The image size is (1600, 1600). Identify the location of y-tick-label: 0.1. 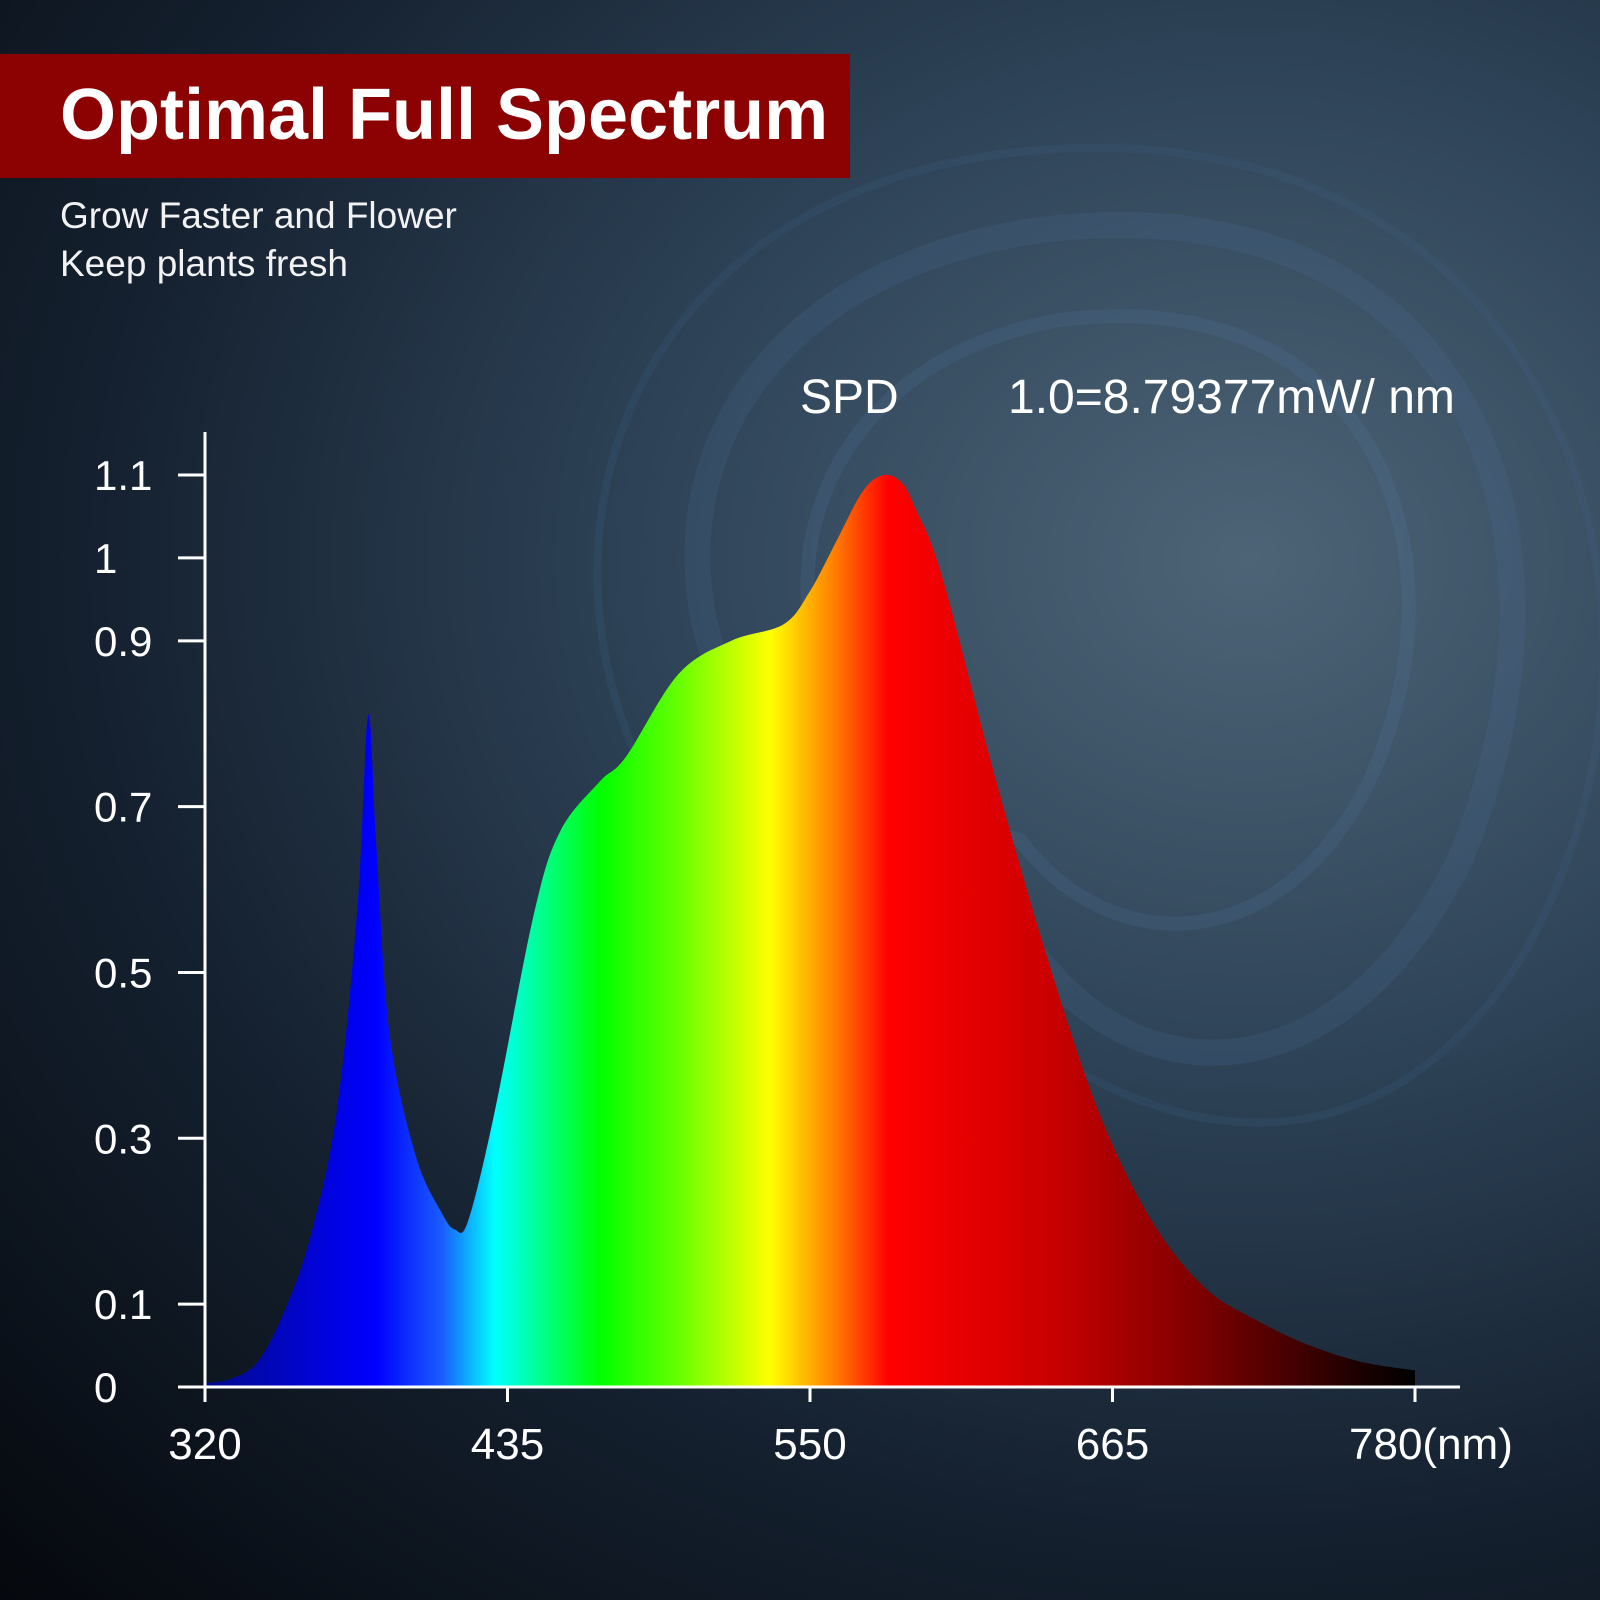
(123, 1304).